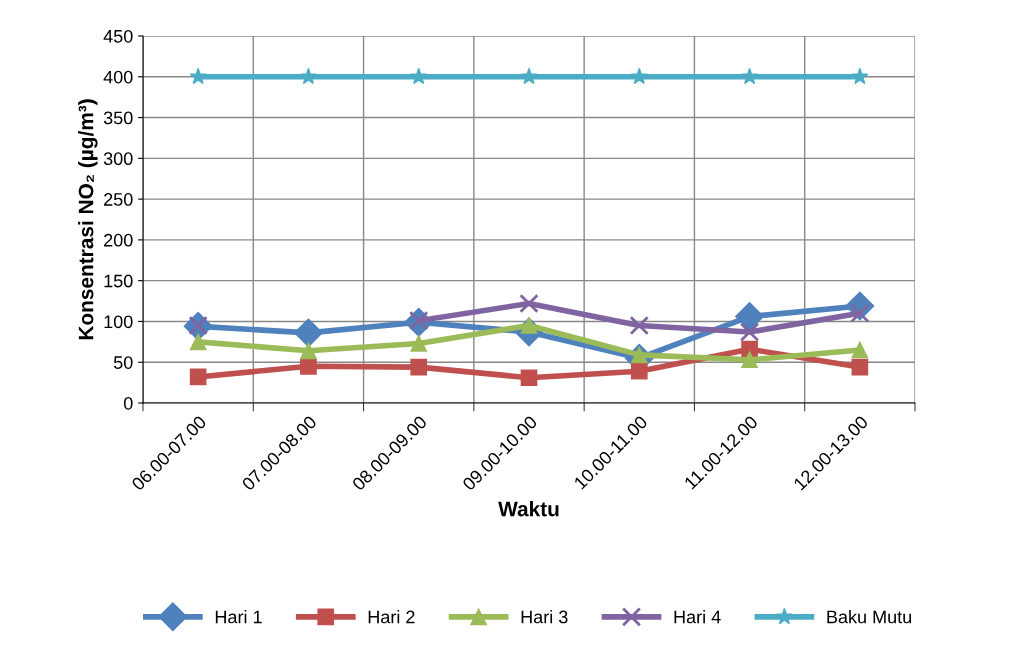  What do you see at coordinates (118, 281) in the screenshot?
I see `y-tick-label: 150` at bounding box center [118, 281].